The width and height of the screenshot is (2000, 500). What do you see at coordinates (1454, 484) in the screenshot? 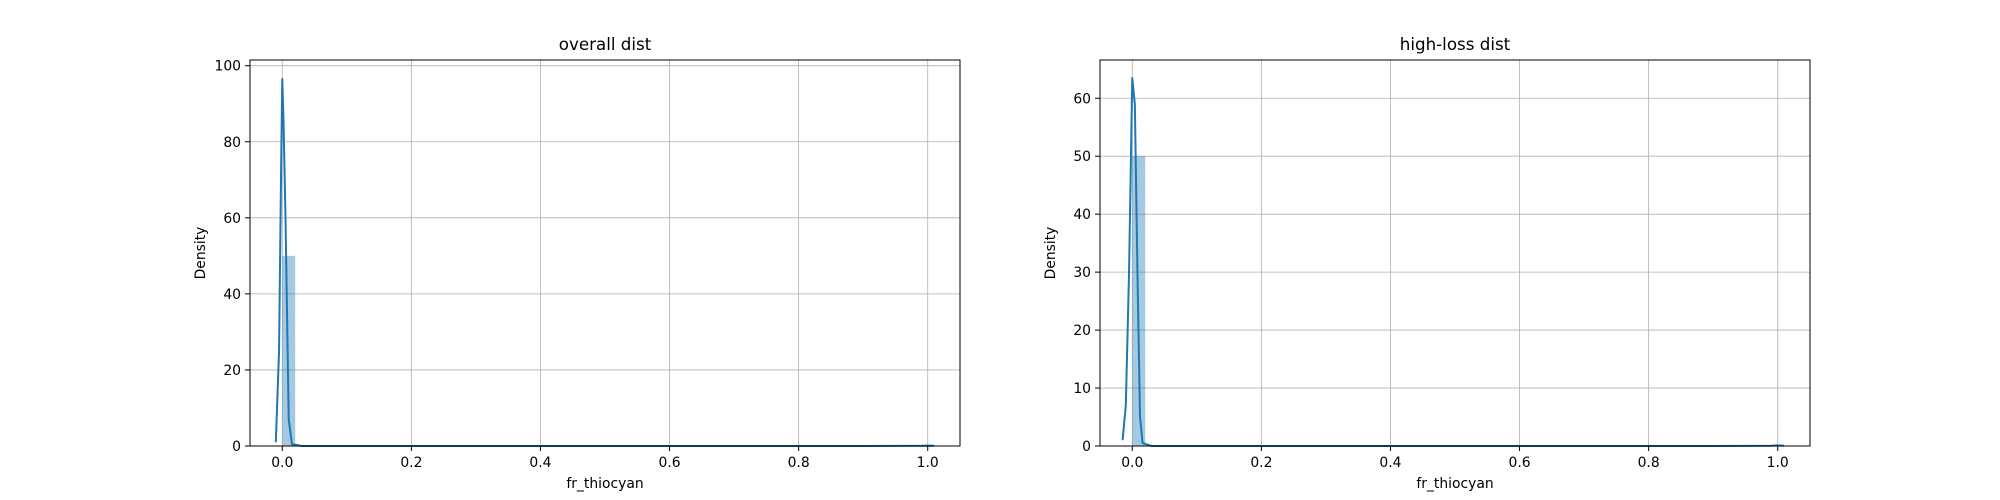
I see `high-loss-dist-x-axis-label: fr_thiocyan` at bounding box center [1454, 484].